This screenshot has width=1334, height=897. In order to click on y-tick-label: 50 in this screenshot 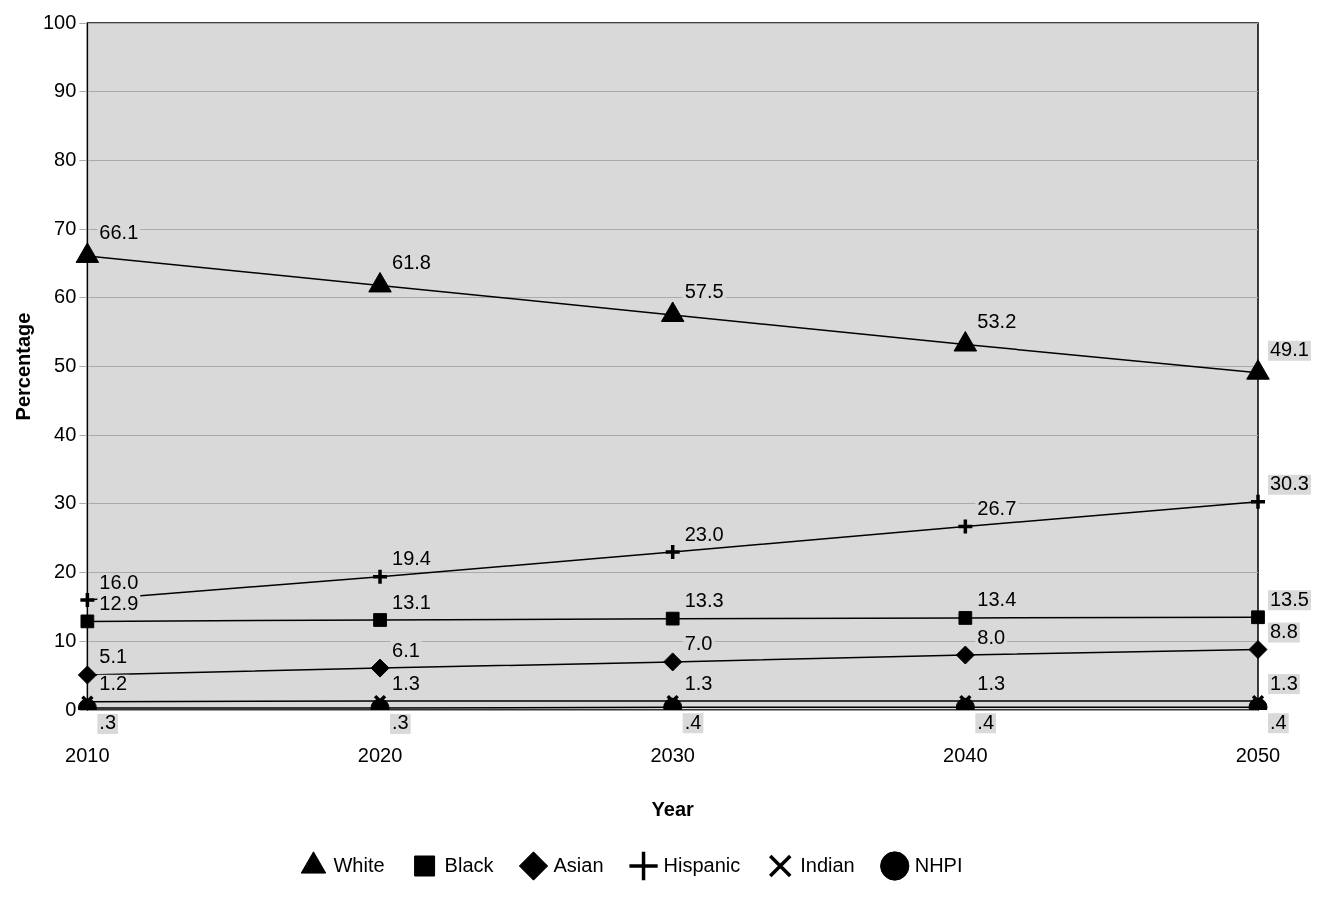, I will do `click(65, 365)`.